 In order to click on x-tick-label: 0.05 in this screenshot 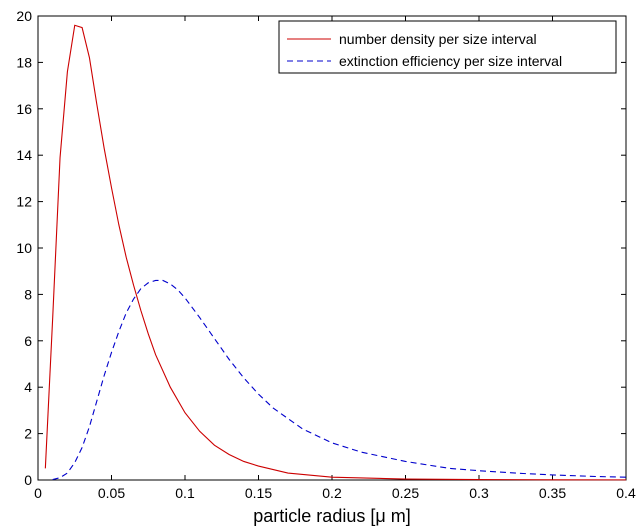, I will do `click(111, 493)`.